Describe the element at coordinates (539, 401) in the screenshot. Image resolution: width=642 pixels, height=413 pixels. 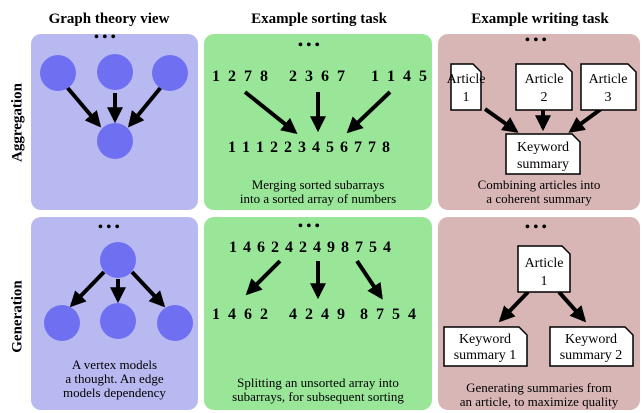
I see `caption-line: an article, to maximize quality` at that location.